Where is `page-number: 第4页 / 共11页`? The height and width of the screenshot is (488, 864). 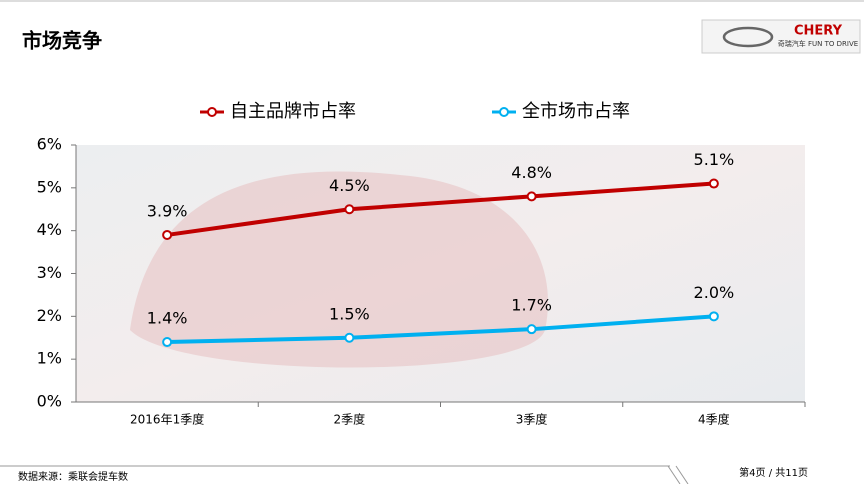
page-number: 第4页 / 共11页 is located at coordinates (773, 472).